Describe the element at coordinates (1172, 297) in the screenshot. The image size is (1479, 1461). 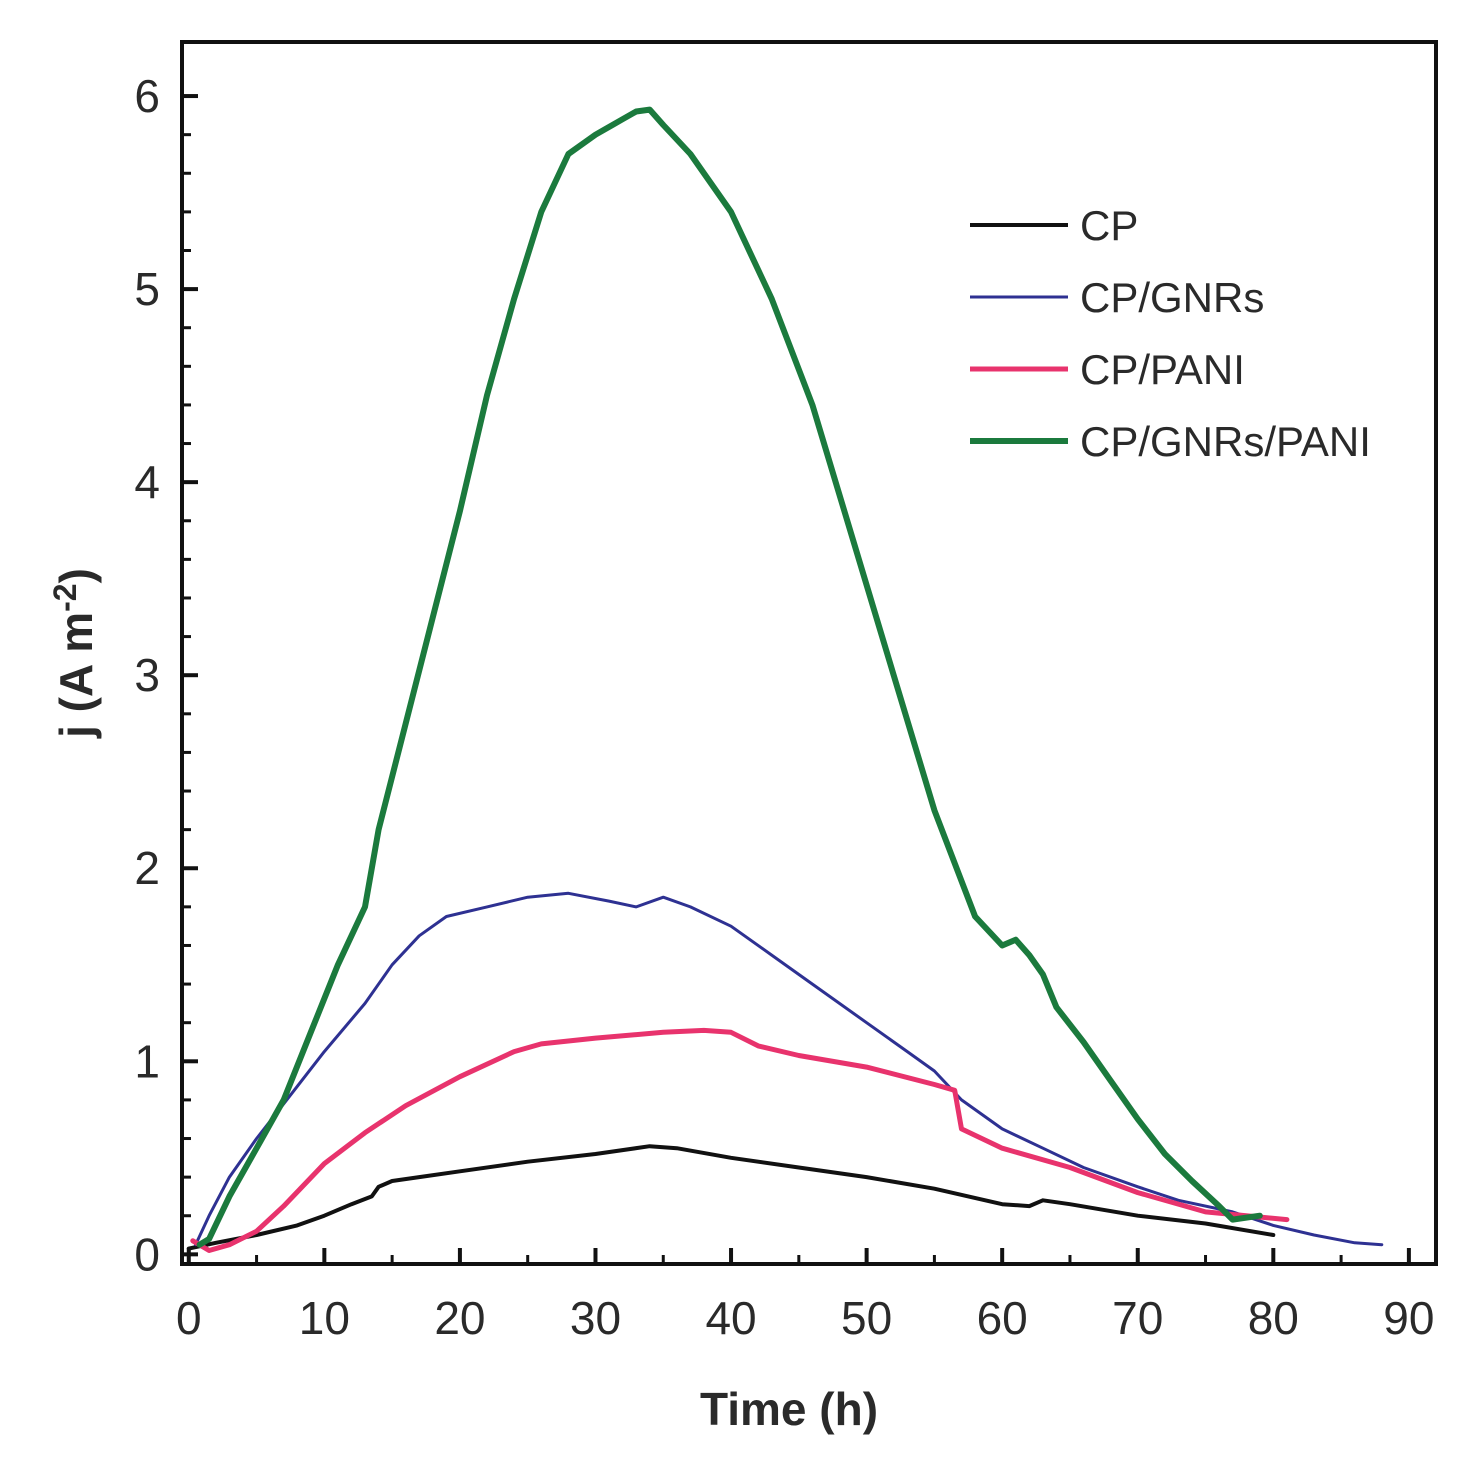
I see `legend-label-cp-gnrs: CP/GNRs` at that location.